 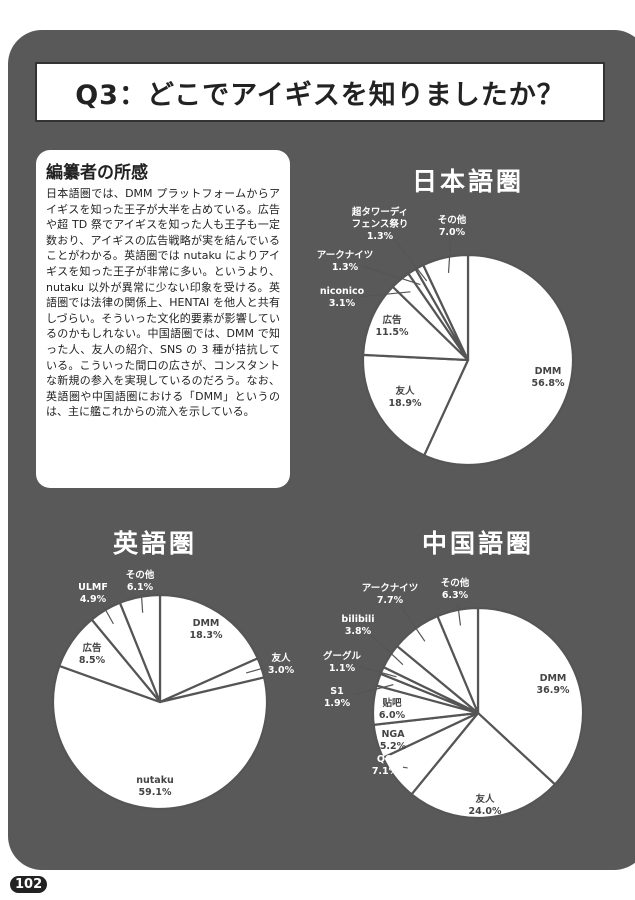 What do you see at coordinates (477, 543) in the screenshot?
I see `chart-title: 中国語圏` at bounding box center [477, 543].